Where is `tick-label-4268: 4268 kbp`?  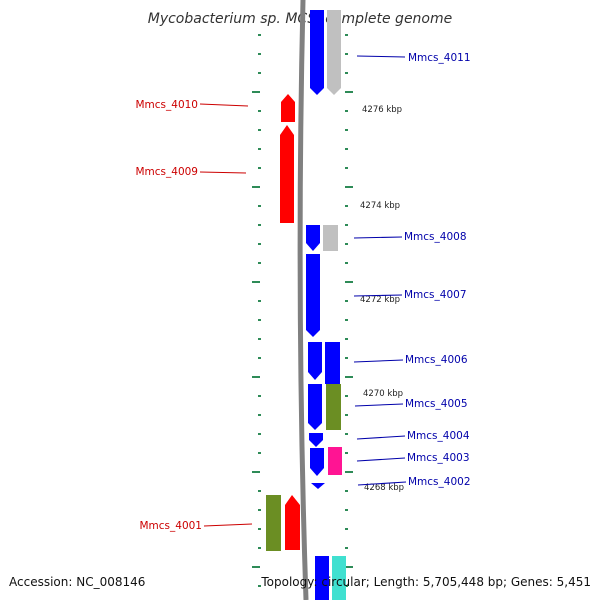
tick-label-4268: 4268 kbp is located at coordinates (384, 488).